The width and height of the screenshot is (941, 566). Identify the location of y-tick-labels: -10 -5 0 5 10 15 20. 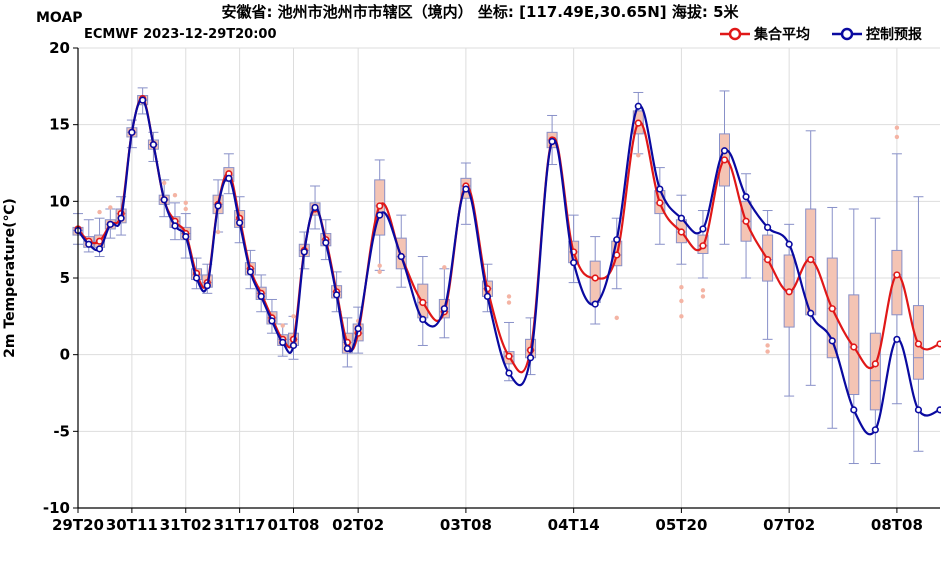
(60, 278).